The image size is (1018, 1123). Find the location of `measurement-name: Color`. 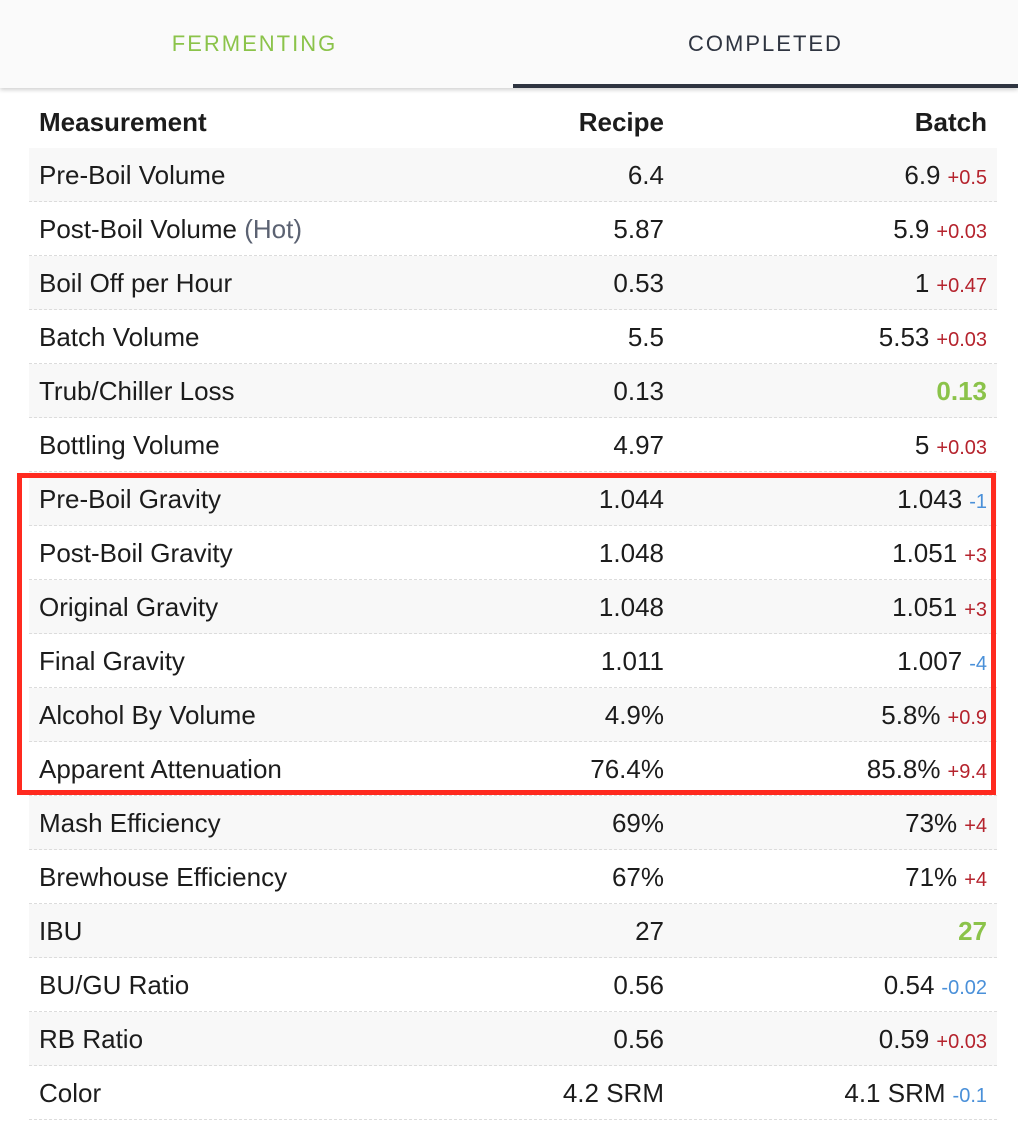

measurement-name: Color is located at coordinates (70, 1093).